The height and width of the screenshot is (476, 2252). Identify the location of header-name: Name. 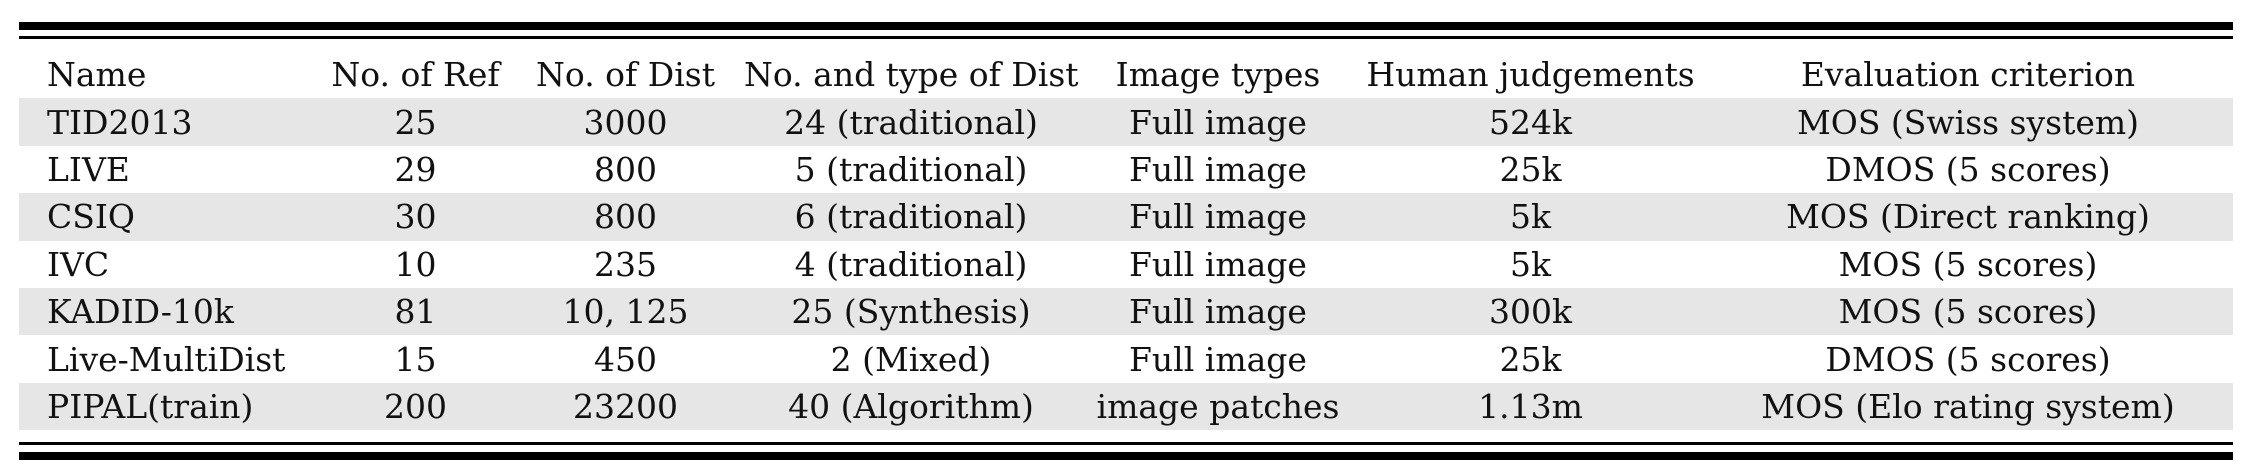
(97, 75).